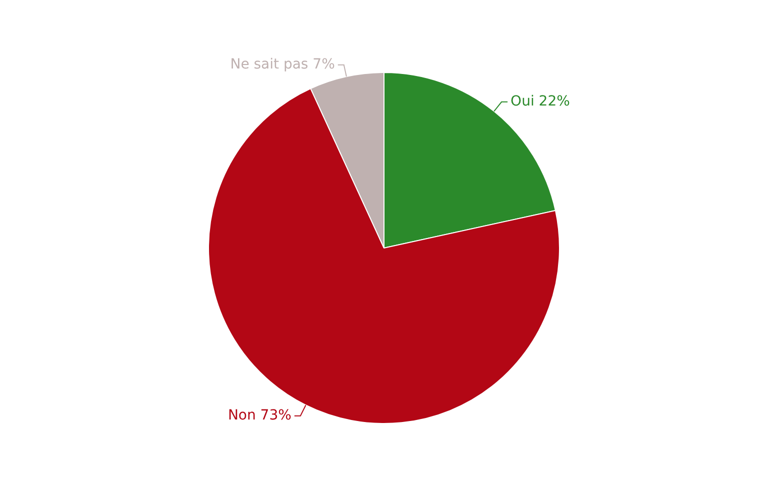 This screenshot has height=496, width=768. I want to click on slice-label: Ne sait pas 7%, so click(282, 64).